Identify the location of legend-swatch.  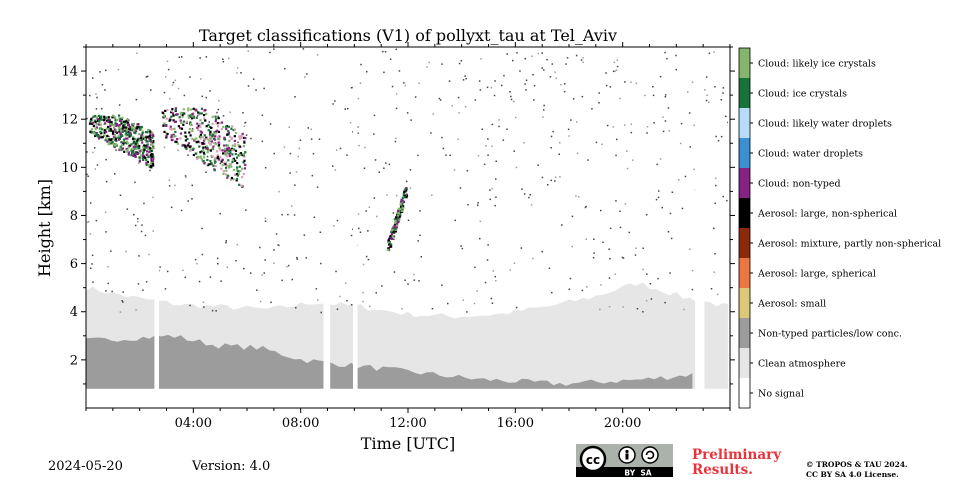
(744, 333).